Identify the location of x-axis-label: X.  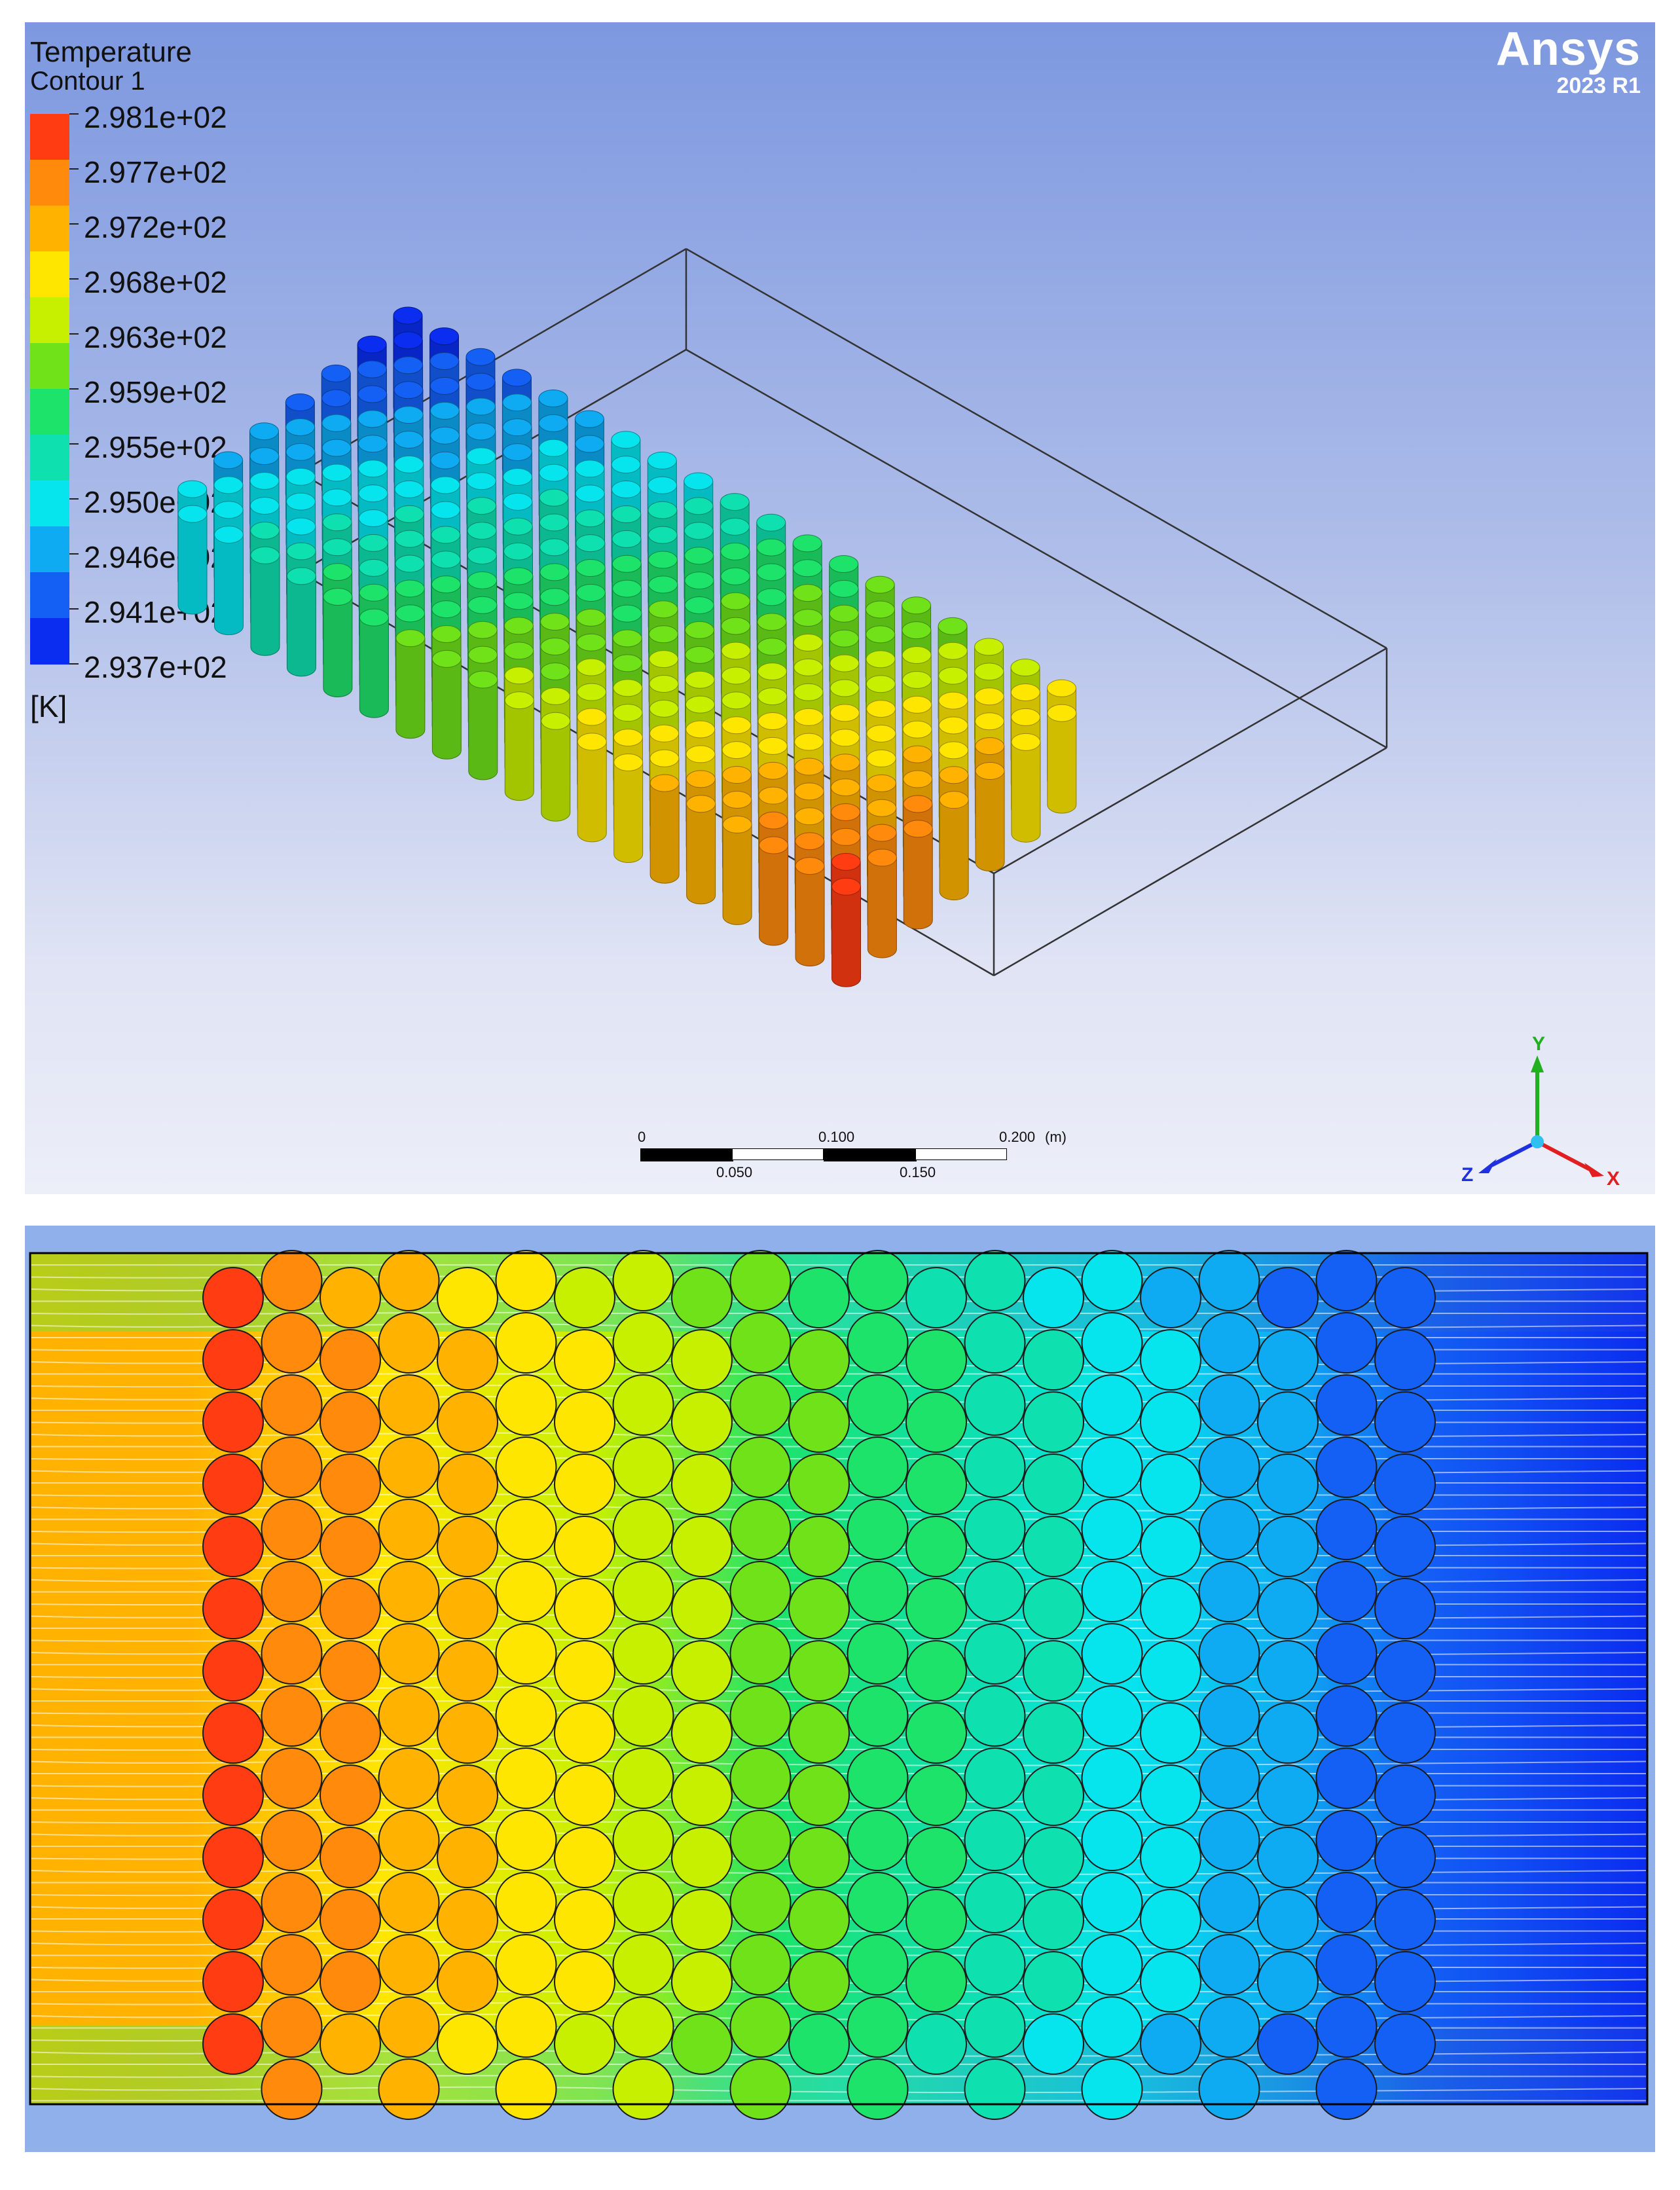
(1613, 1178).